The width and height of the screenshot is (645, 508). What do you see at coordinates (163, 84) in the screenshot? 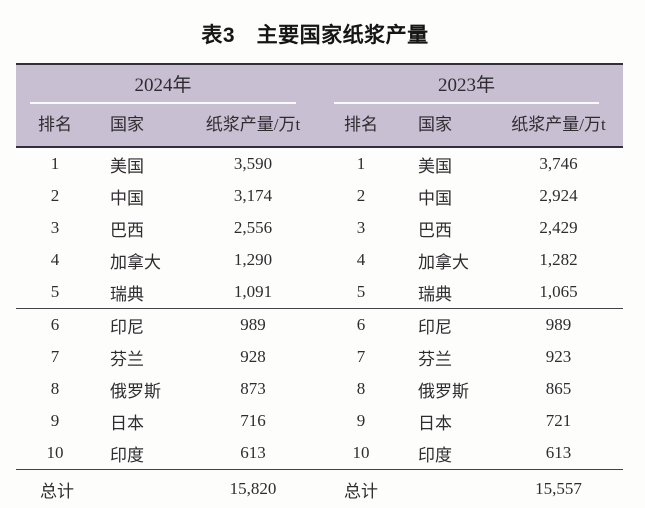
I see `year-label-2024: 2024年` at bounding box center [163, 84].